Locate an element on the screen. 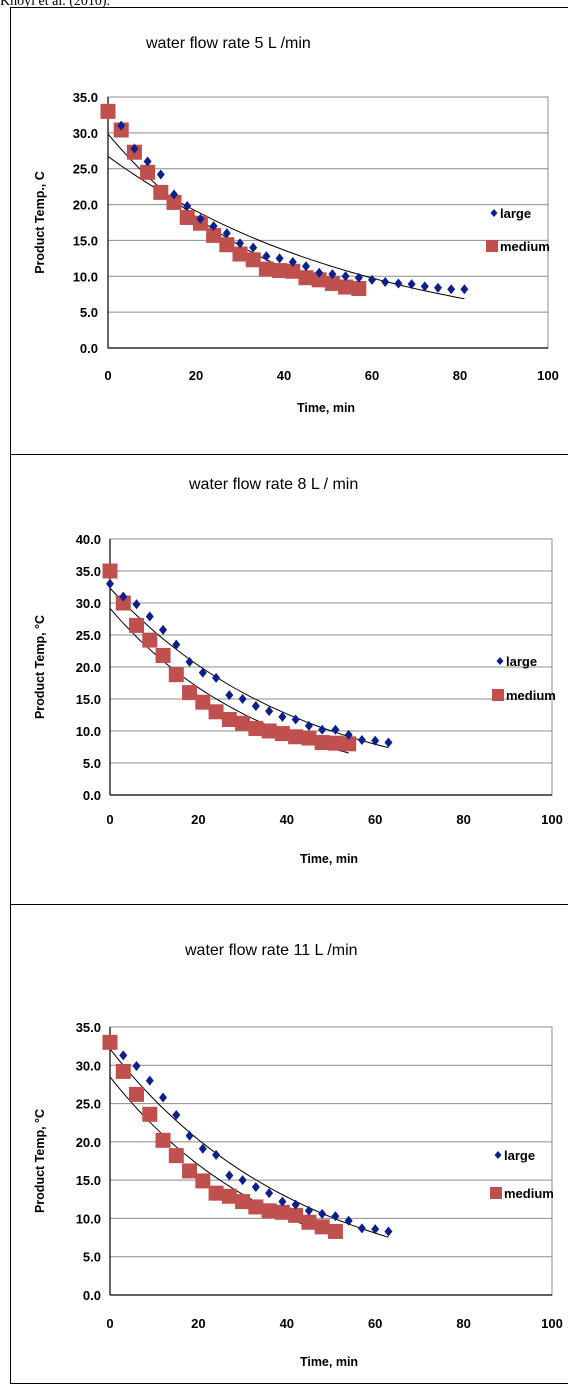  chart-3-y-tick-label: 30.0 is located at coordinates (88, 1065).